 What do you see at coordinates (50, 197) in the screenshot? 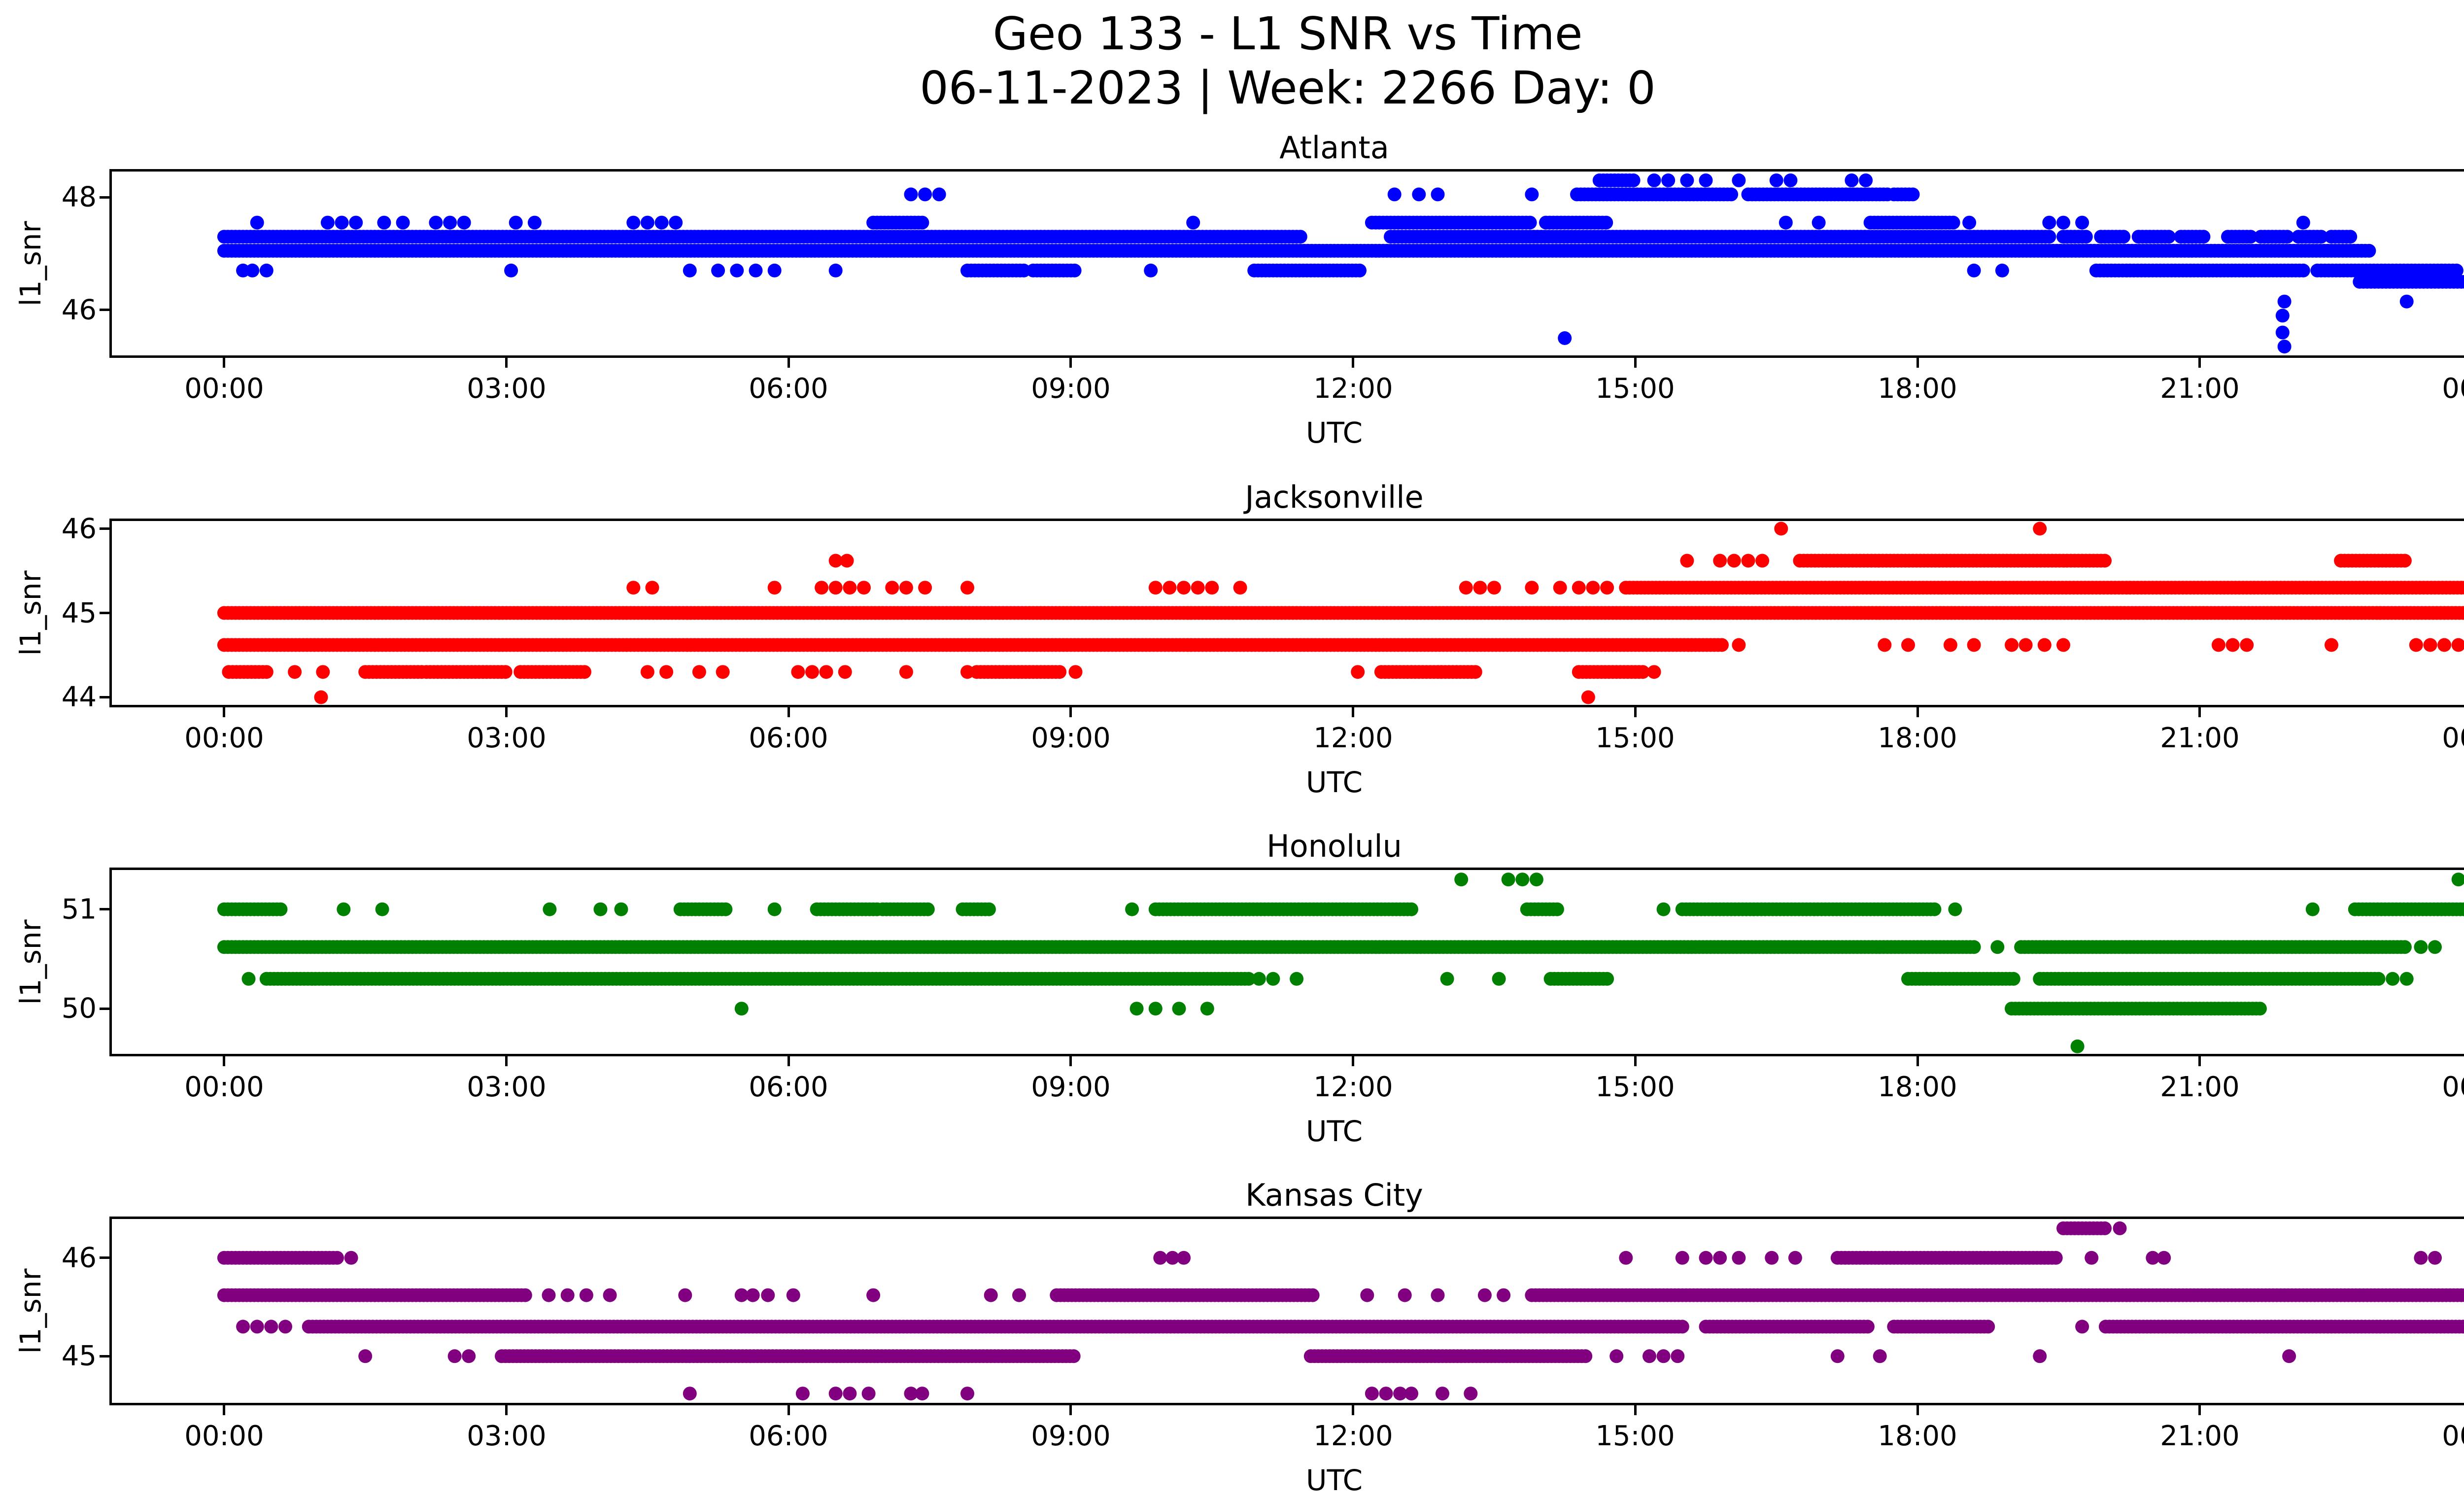
I see `y-tick-label: 48` at bounding box center [50, 197].